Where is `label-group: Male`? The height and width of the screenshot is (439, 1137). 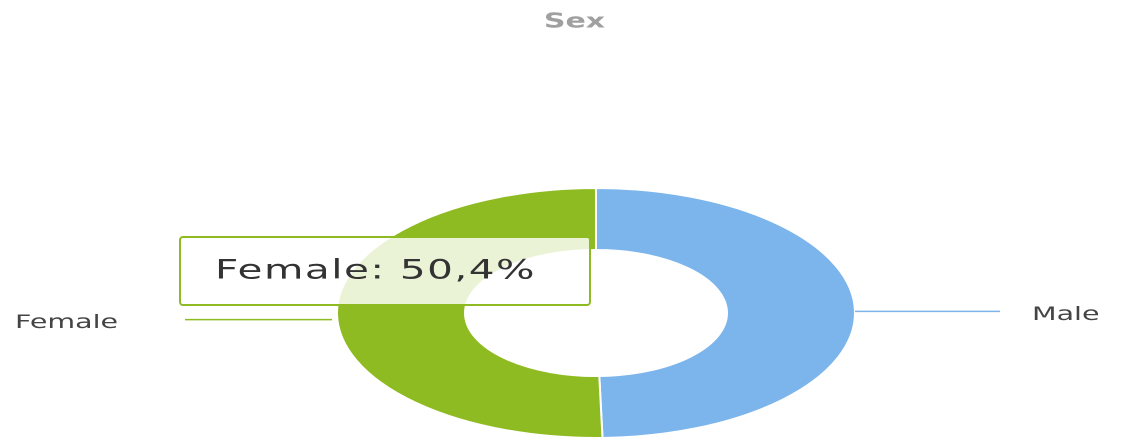 label-group: Male is located at coordinates (1066, 314).